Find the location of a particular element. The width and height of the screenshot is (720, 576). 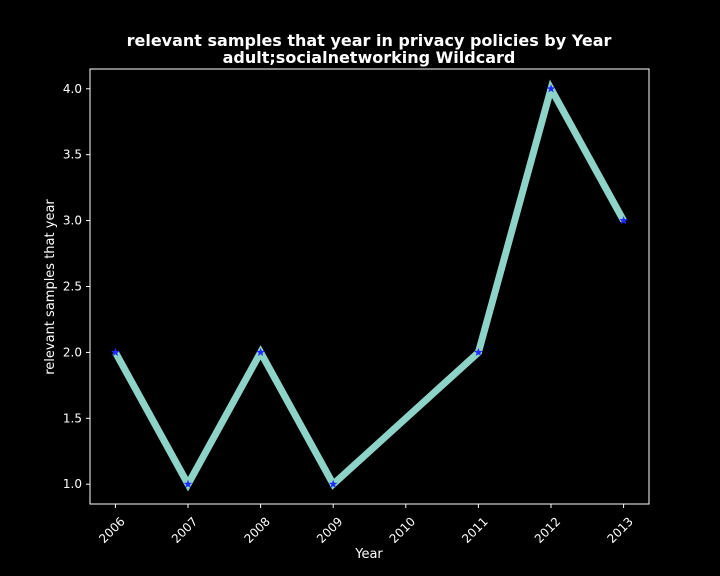

y-axis-ticks: 1.0 1.5 2.0 2.5 3.0 3.5 4.0 is located at coordinates (76, 286).